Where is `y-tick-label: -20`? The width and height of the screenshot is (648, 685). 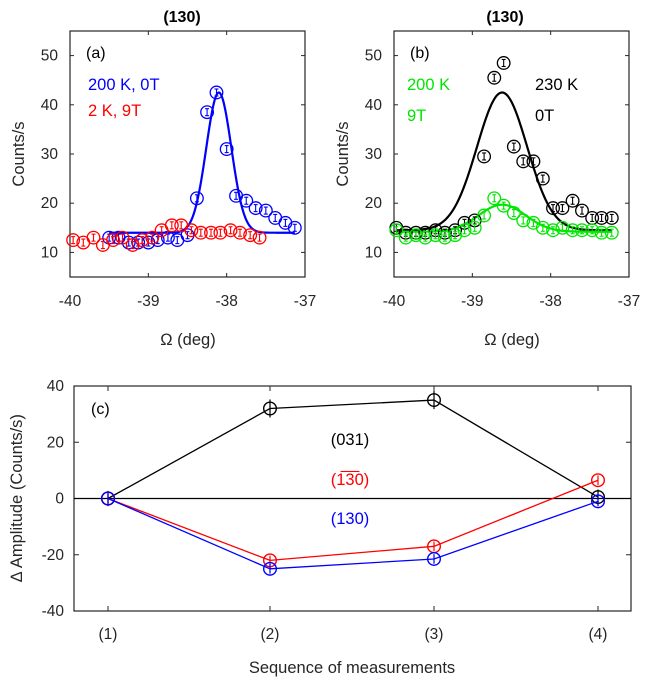 y-tick-label: -20 is located at coordinates (53, 555).